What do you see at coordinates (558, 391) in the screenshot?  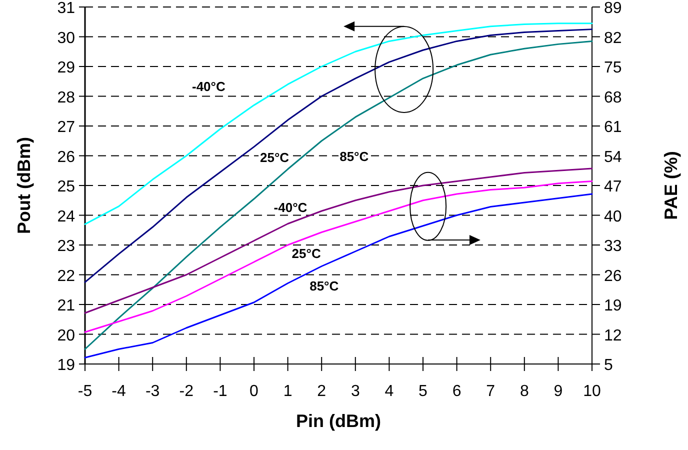 I see `x-tick-label: 9` at bounding box center [558, 391].